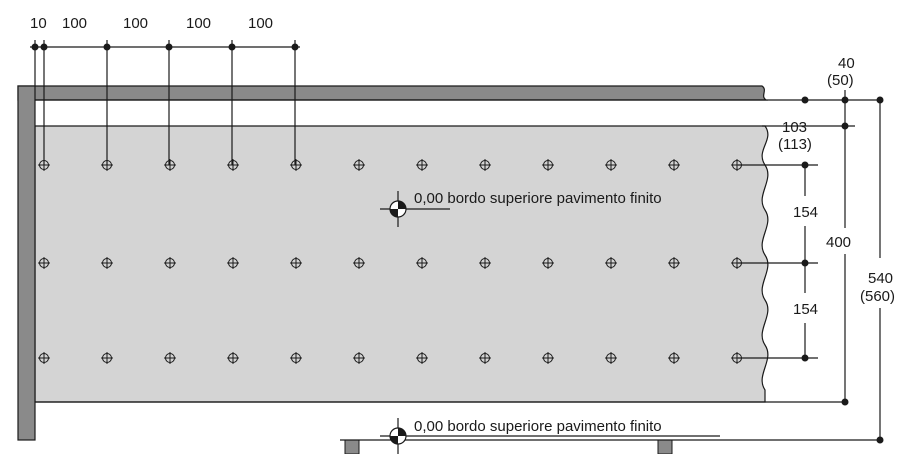  I want to click on reference-marker-upper-icon, so click(415, 209).